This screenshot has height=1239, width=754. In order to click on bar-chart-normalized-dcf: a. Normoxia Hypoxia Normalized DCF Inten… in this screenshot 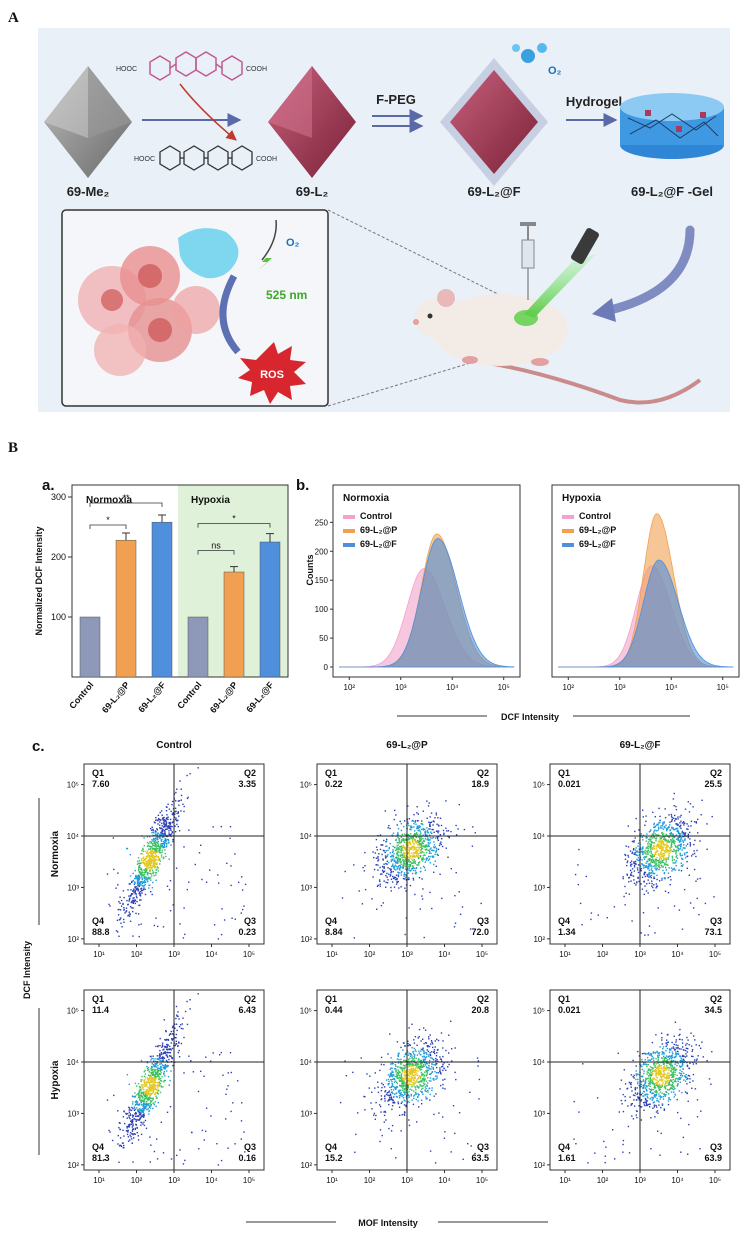, I will do `click(161, 596)`.